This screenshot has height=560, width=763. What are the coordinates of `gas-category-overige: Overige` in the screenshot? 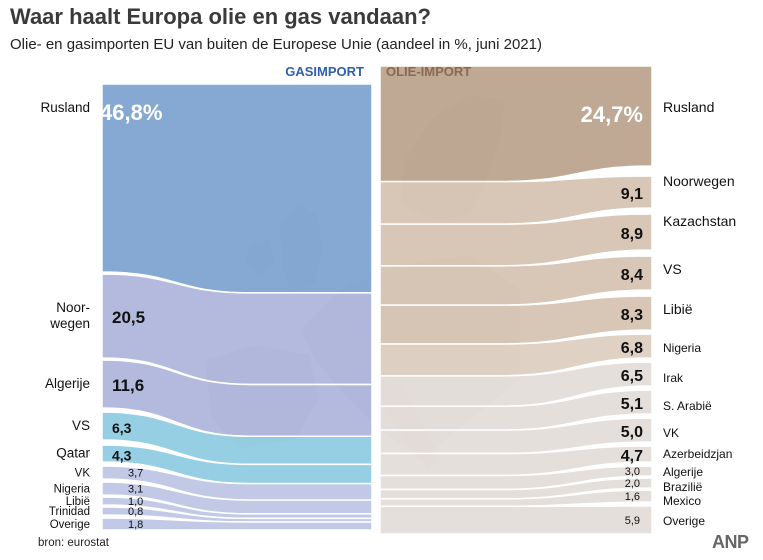 It's located at (70, 525).